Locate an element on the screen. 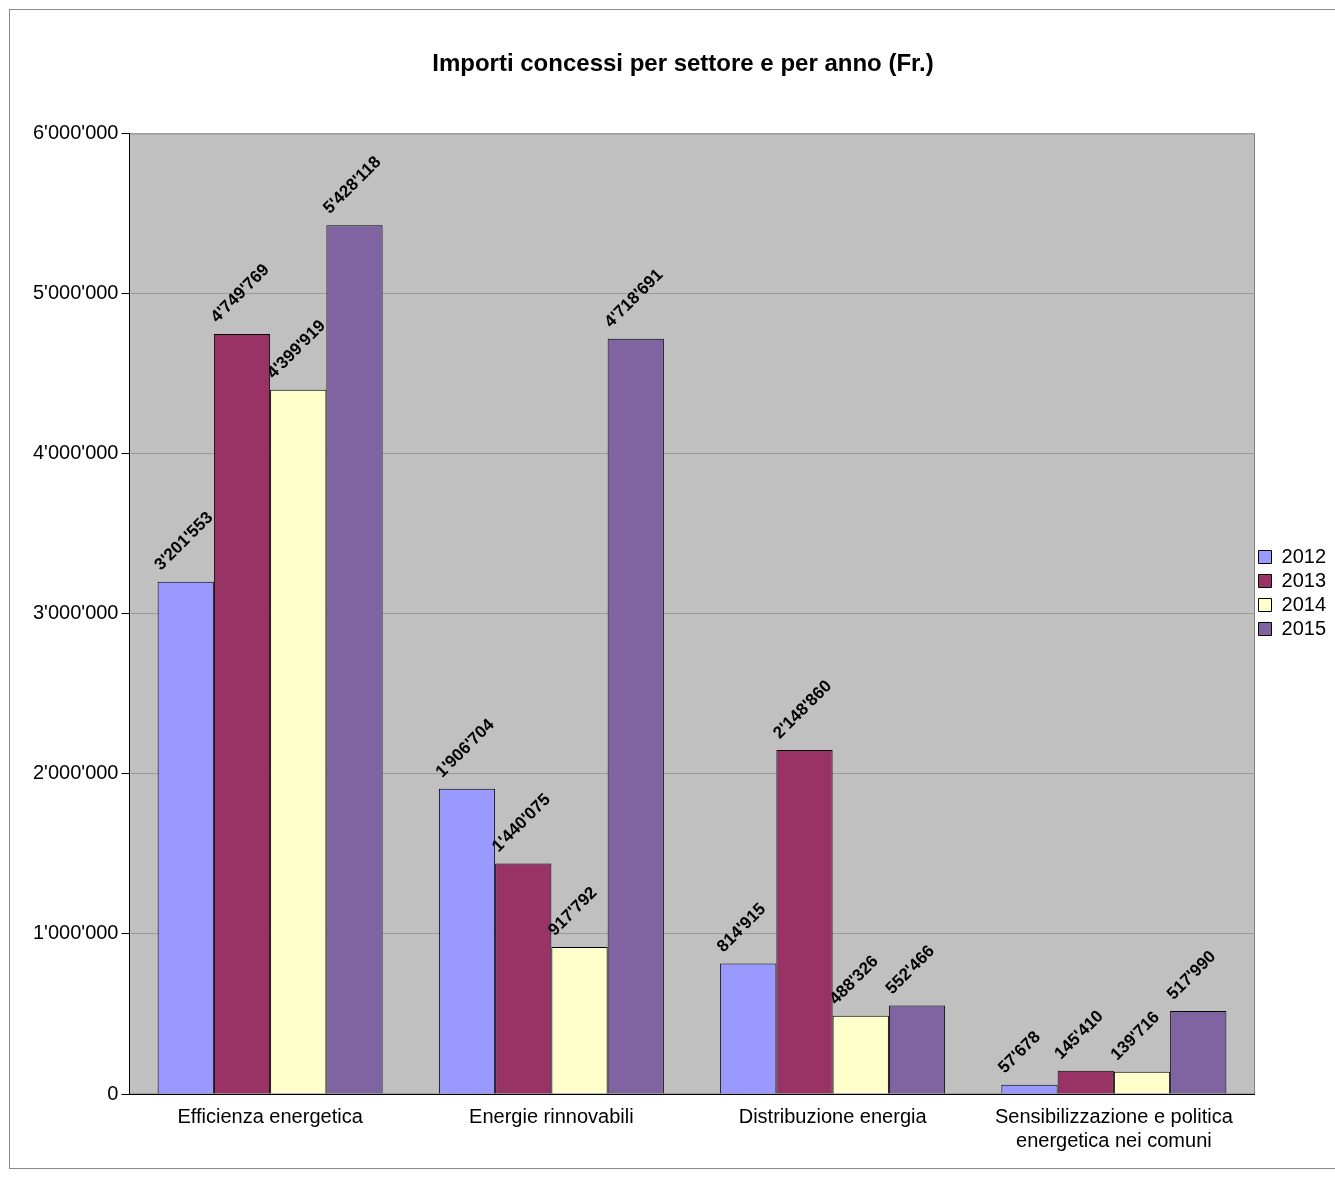 The width and height of the screenshot is (1335, 1178). legend-label: 2013 is located at coordinates (1304, 579).